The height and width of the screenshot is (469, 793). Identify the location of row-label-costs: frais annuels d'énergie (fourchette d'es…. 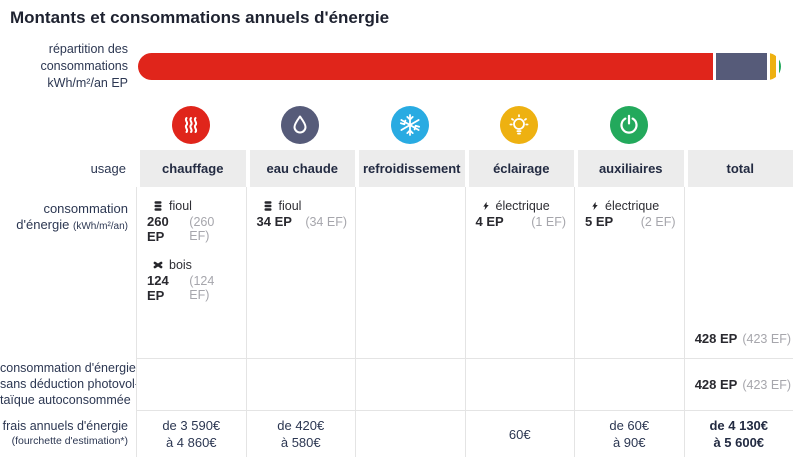
(68, 433).